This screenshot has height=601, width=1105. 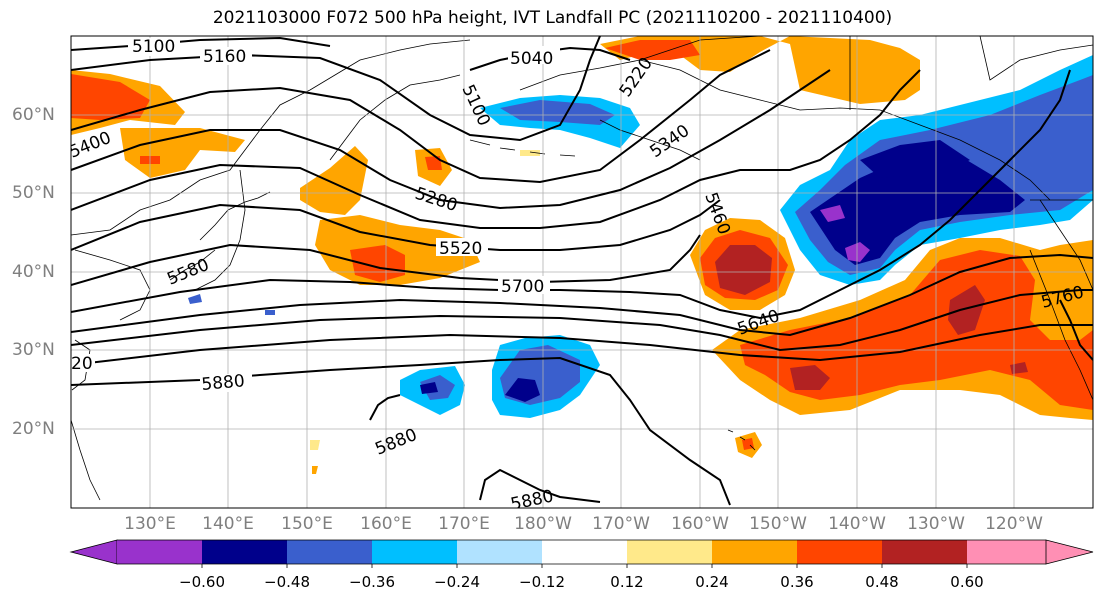 I want to click on colorbar-tick-label: 0.60, so click(x=967, y=582).